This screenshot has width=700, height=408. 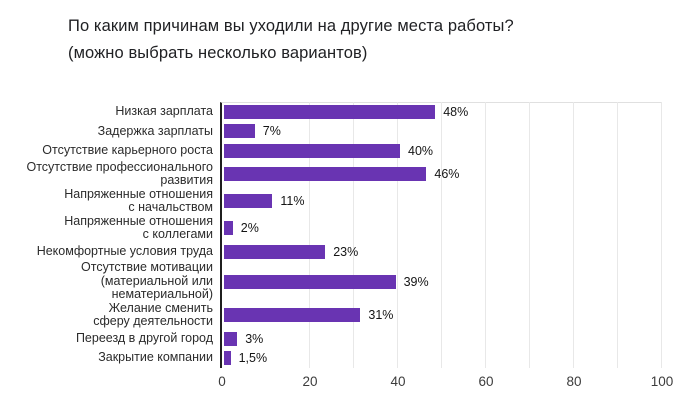 I want to click on x-tick-label: 100, so click(x=662, y=381).